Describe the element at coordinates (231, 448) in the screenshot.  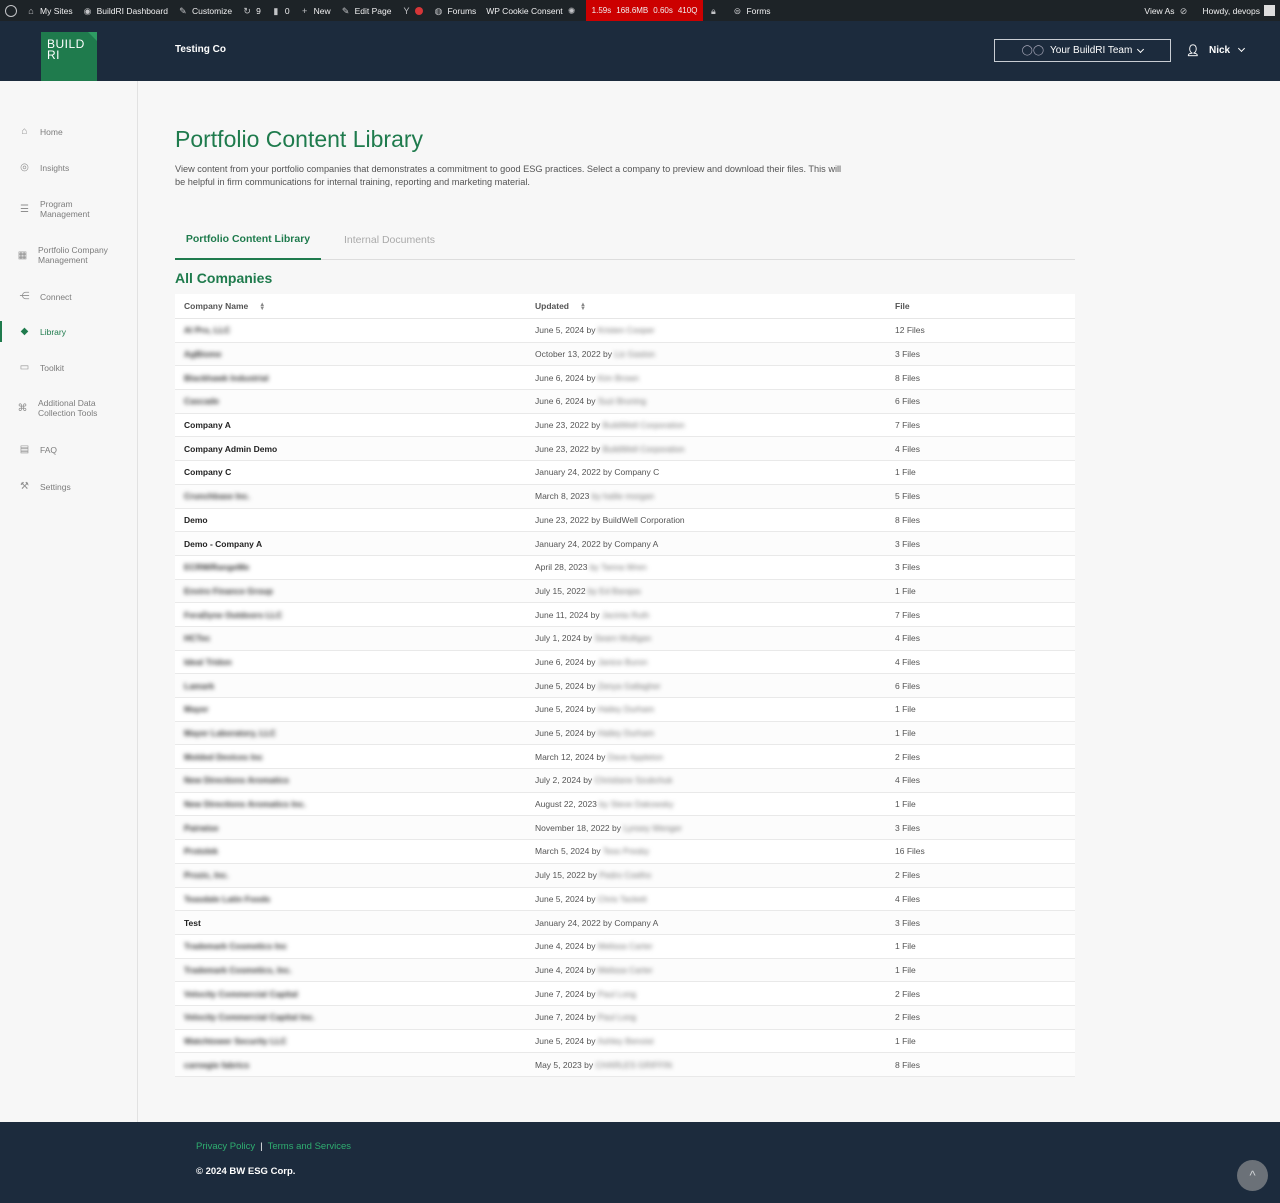
I see `company-name-cell: Company Admin Demo` at that location.